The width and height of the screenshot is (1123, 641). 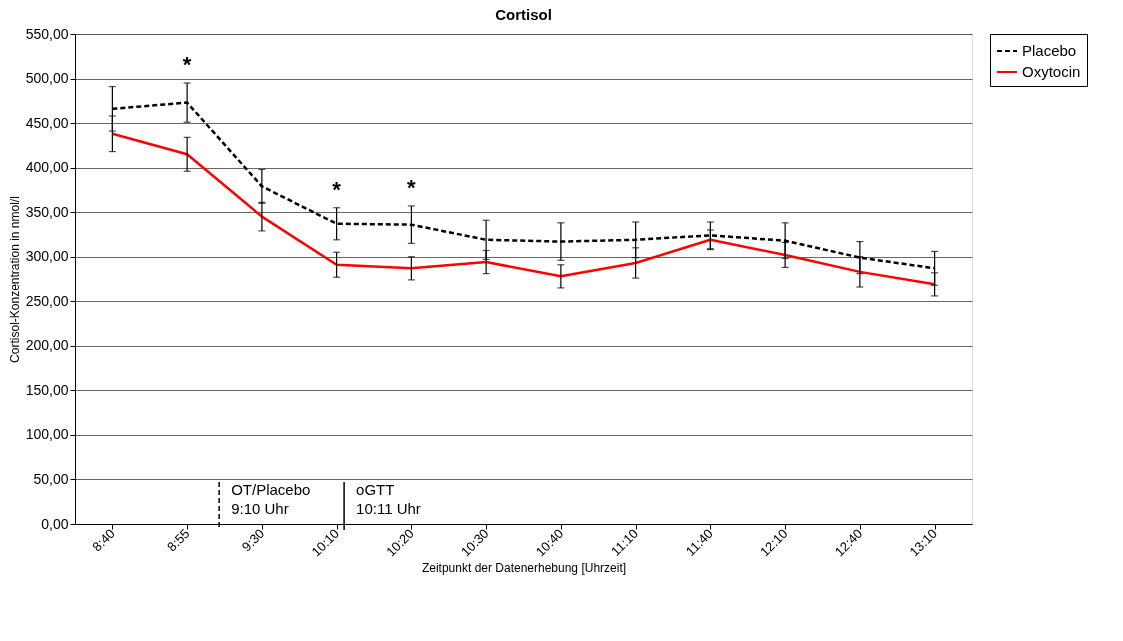 What do you see at coordinates (51, 478) in the screenshot?
I see `y-tick-label: 50,00` at bounding box center [51, 478].